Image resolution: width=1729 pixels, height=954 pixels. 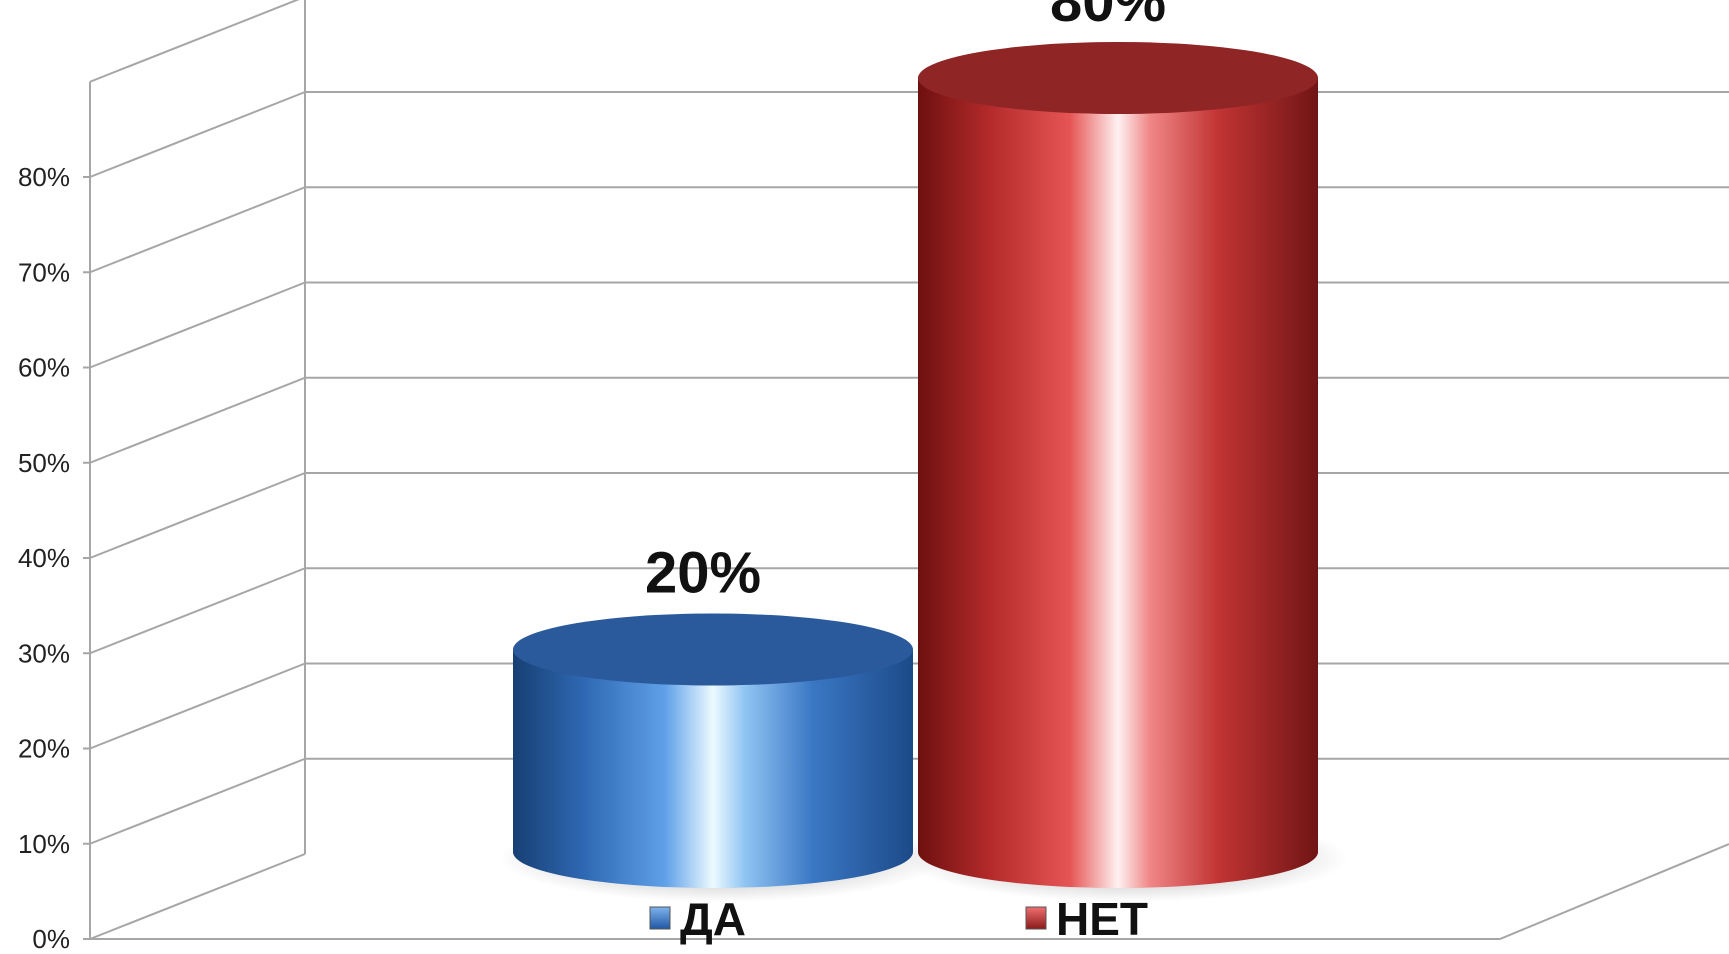 I want to click on y-tick-label: 10%, so click(x=44, y=844).